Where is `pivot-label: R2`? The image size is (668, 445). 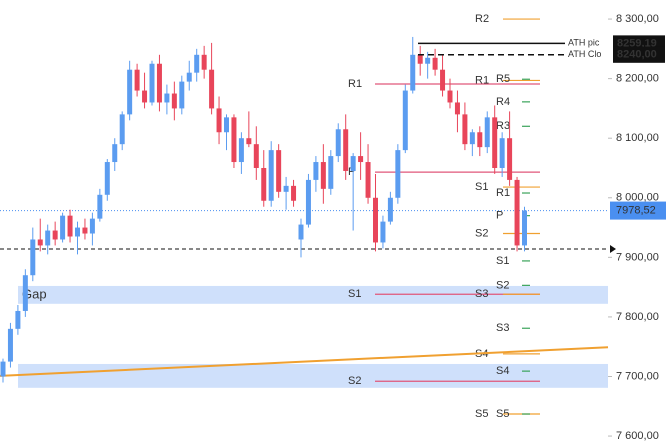
pivot-label: R2 is located at coordinates (482, 19).